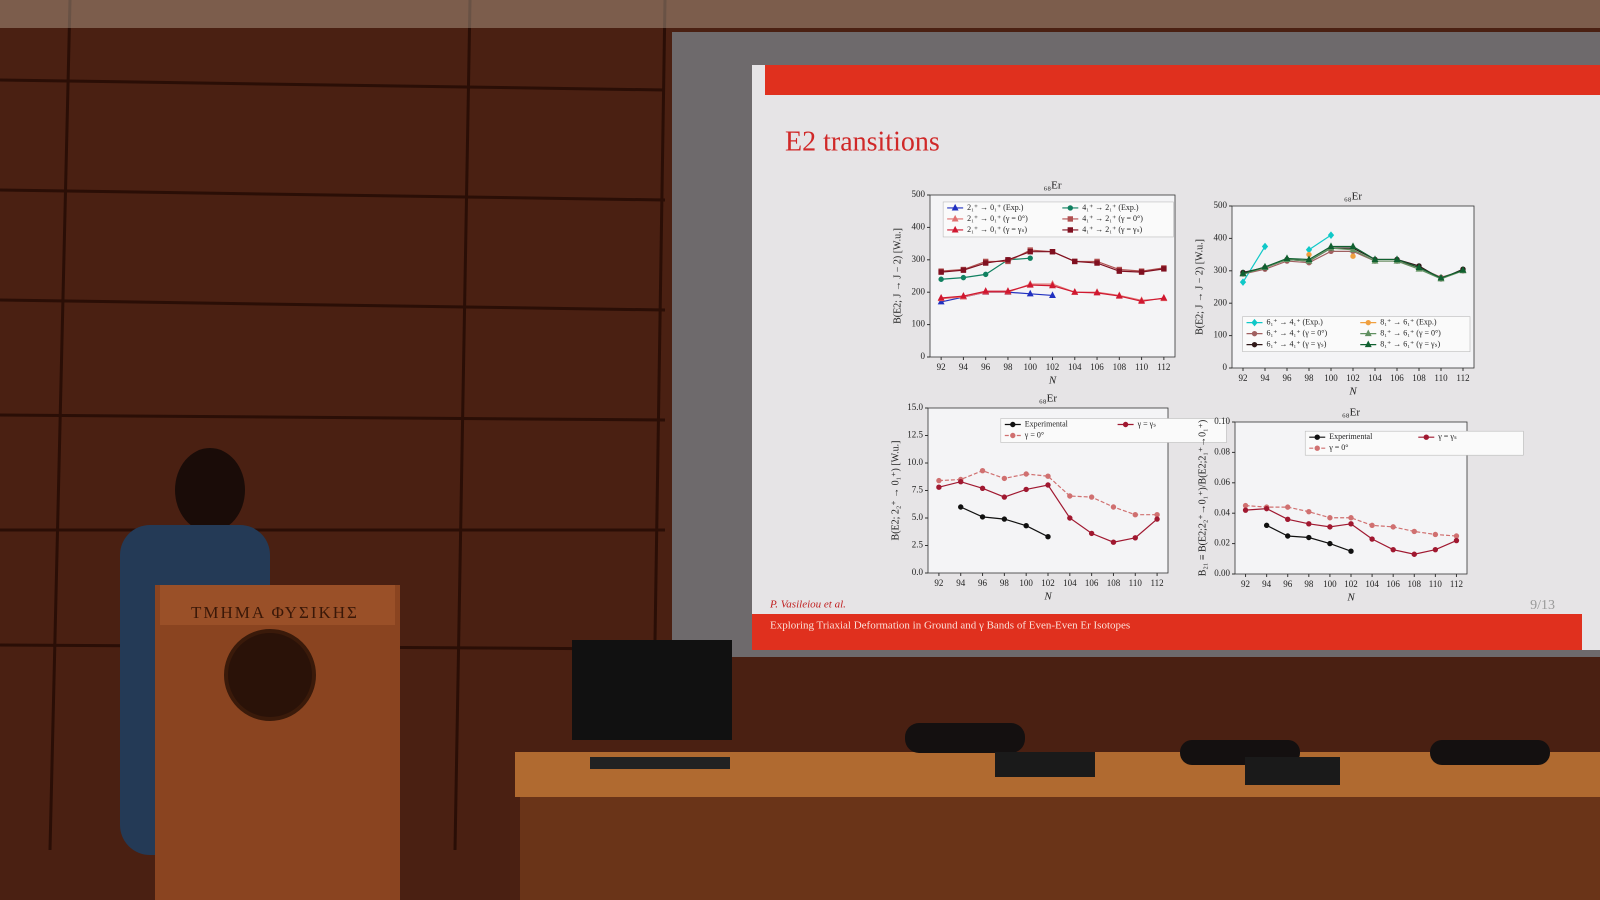 The image size is (1600, 900). Describe the element at coordinates (965, 738) in the screenshot. I see `chair` at that location.